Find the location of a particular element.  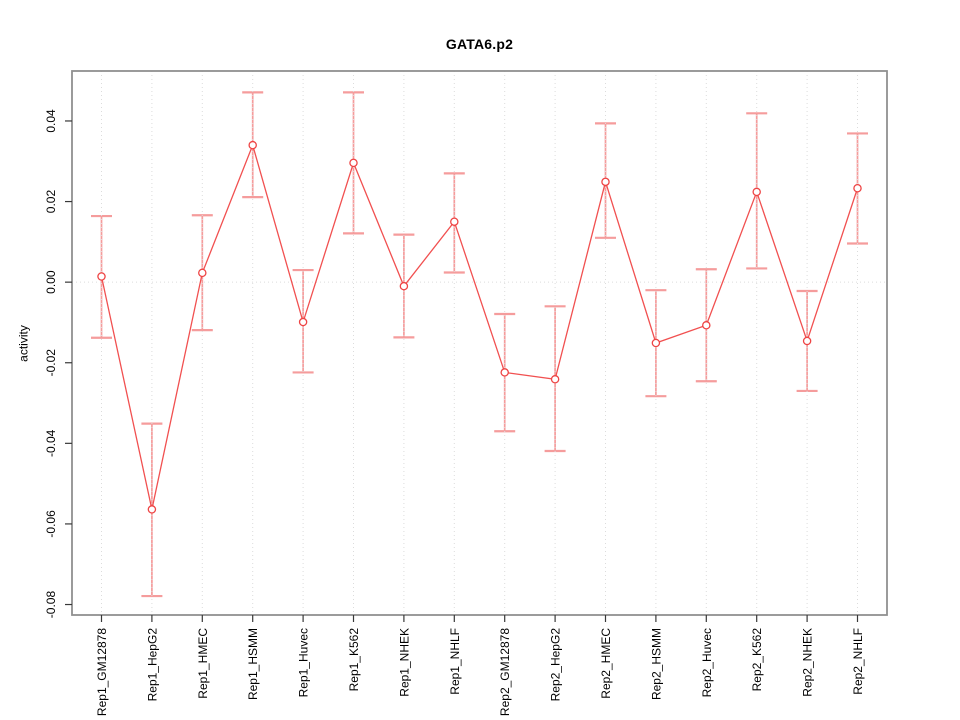

x-tick-label: Rep1_NHLF is located at coordinates (455, 661).